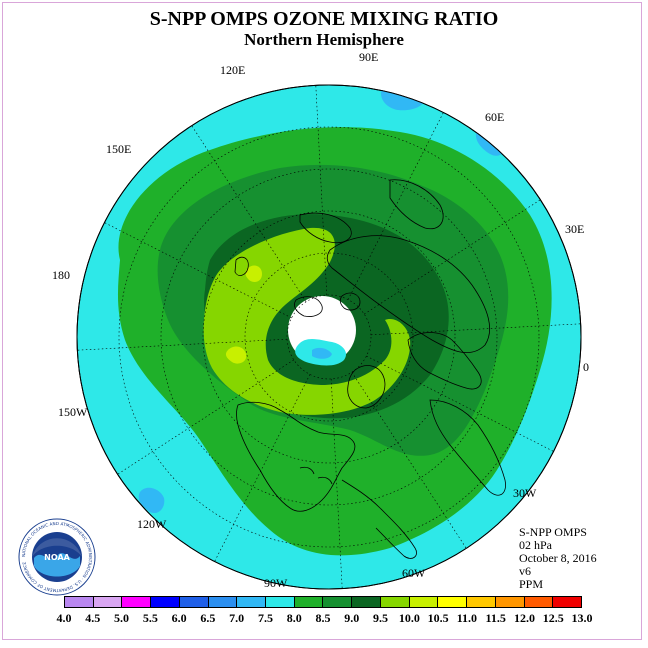  I want to click on lon-label-150w: 150W, so click(73, 412).